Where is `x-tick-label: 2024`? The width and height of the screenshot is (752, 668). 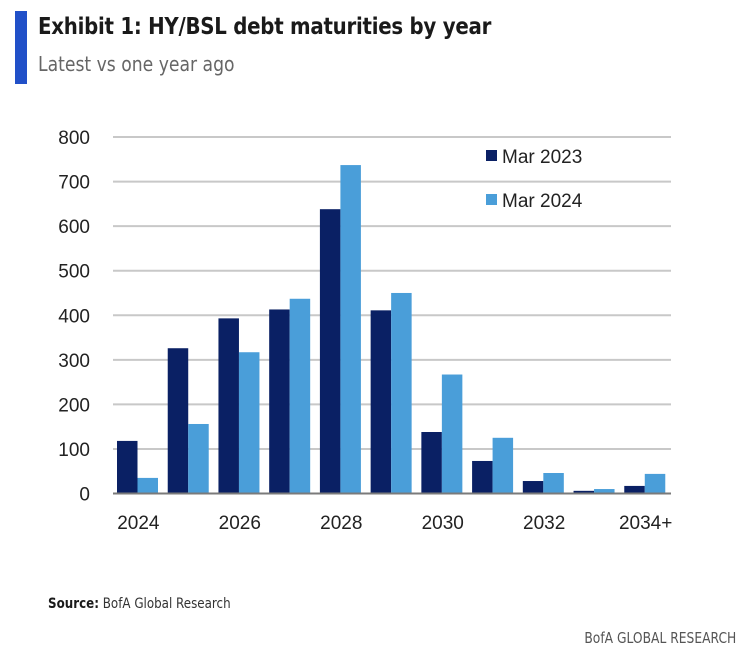 x-tick-label: 2024 is located at coordinates (138, 523).